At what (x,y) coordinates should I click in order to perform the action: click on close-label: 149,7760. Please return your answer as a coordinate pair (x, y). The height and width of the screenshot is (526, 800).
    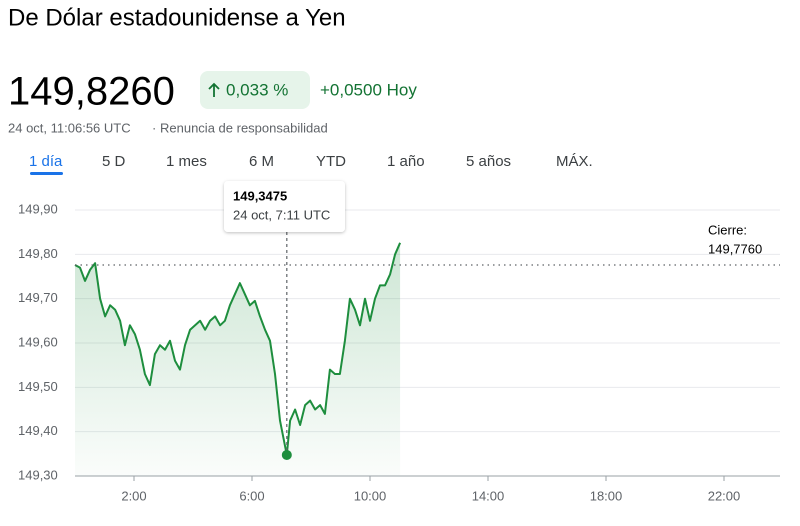
    Looking at the image, I should click on (735, 248).